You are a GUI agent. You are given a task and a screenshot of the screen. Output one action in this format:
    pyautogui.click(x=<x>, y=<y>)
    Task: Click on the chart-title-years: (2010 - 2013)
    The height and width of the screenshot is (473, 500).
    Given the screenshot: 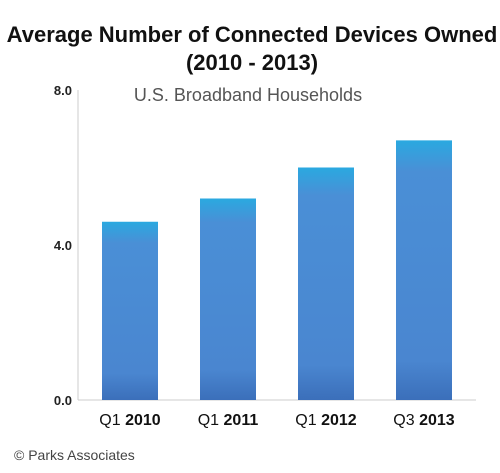 What is the action you would take?
    pyautogui.click(x=252, y=62)
    